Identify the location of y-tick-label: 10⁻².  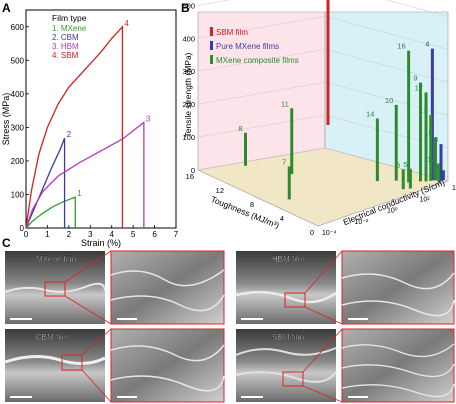
(362, 222).